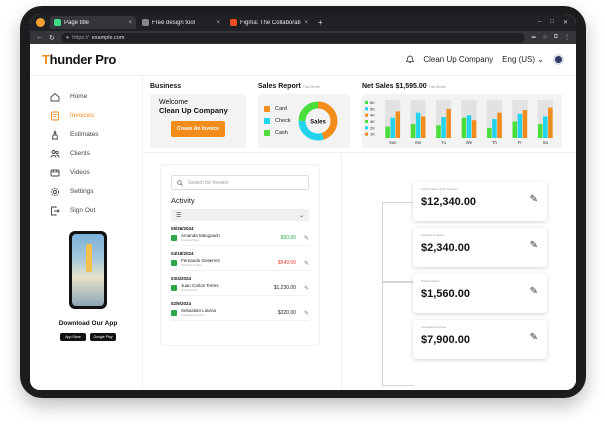 The image size is (605, 428). Describe the element at coordinates (40, 22) in the screenshot. I see `browser-profile-icon` at that location.